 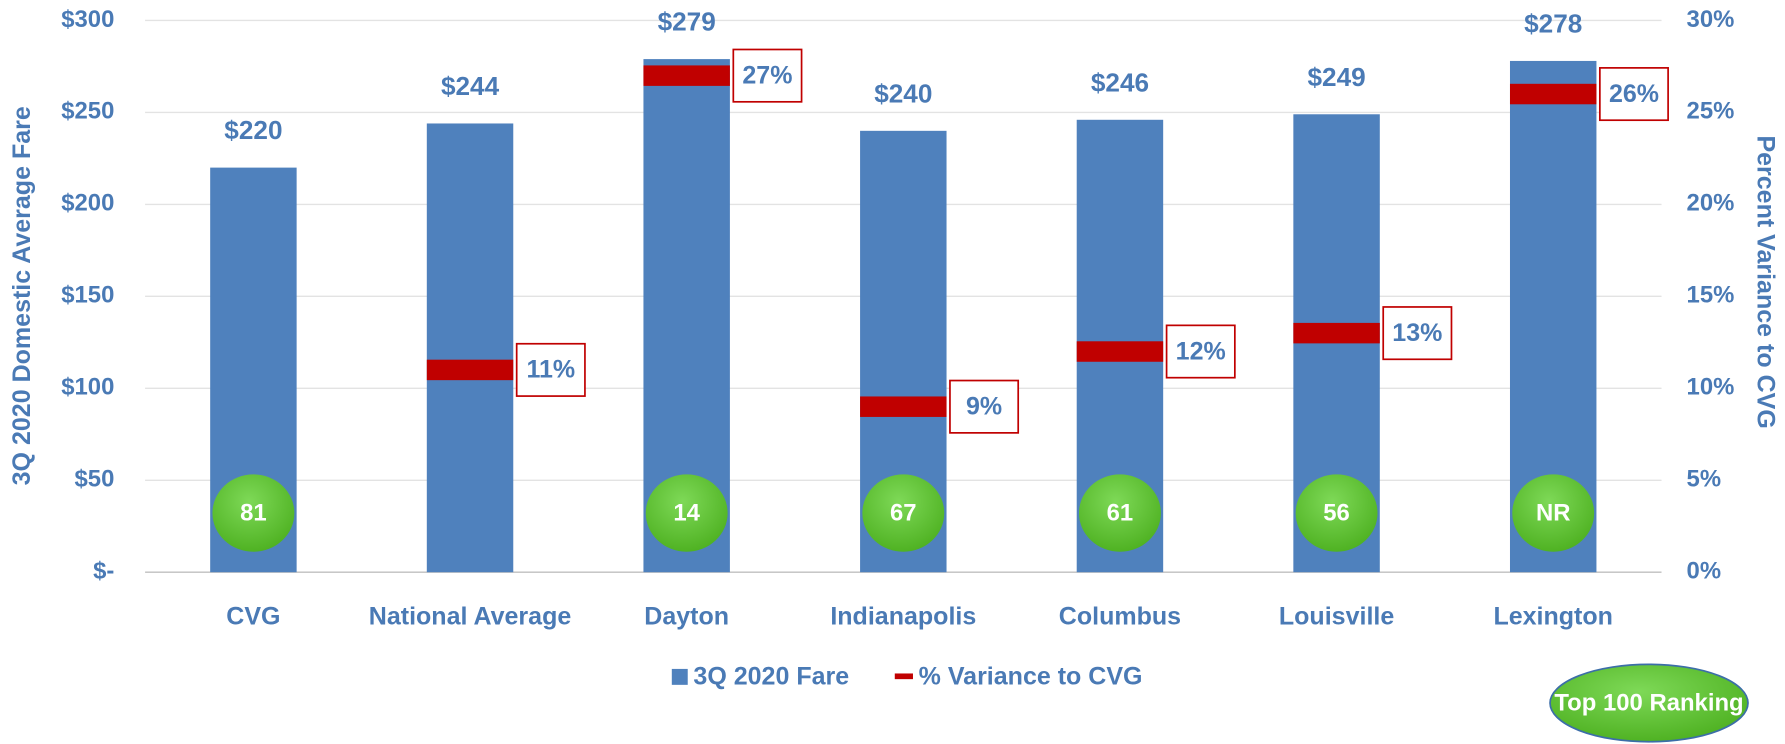 What do you see at coordinates (903, 616) in the screenshot?
I see `x-tick-label: Indianapolis` at bounding box center [903, 616].